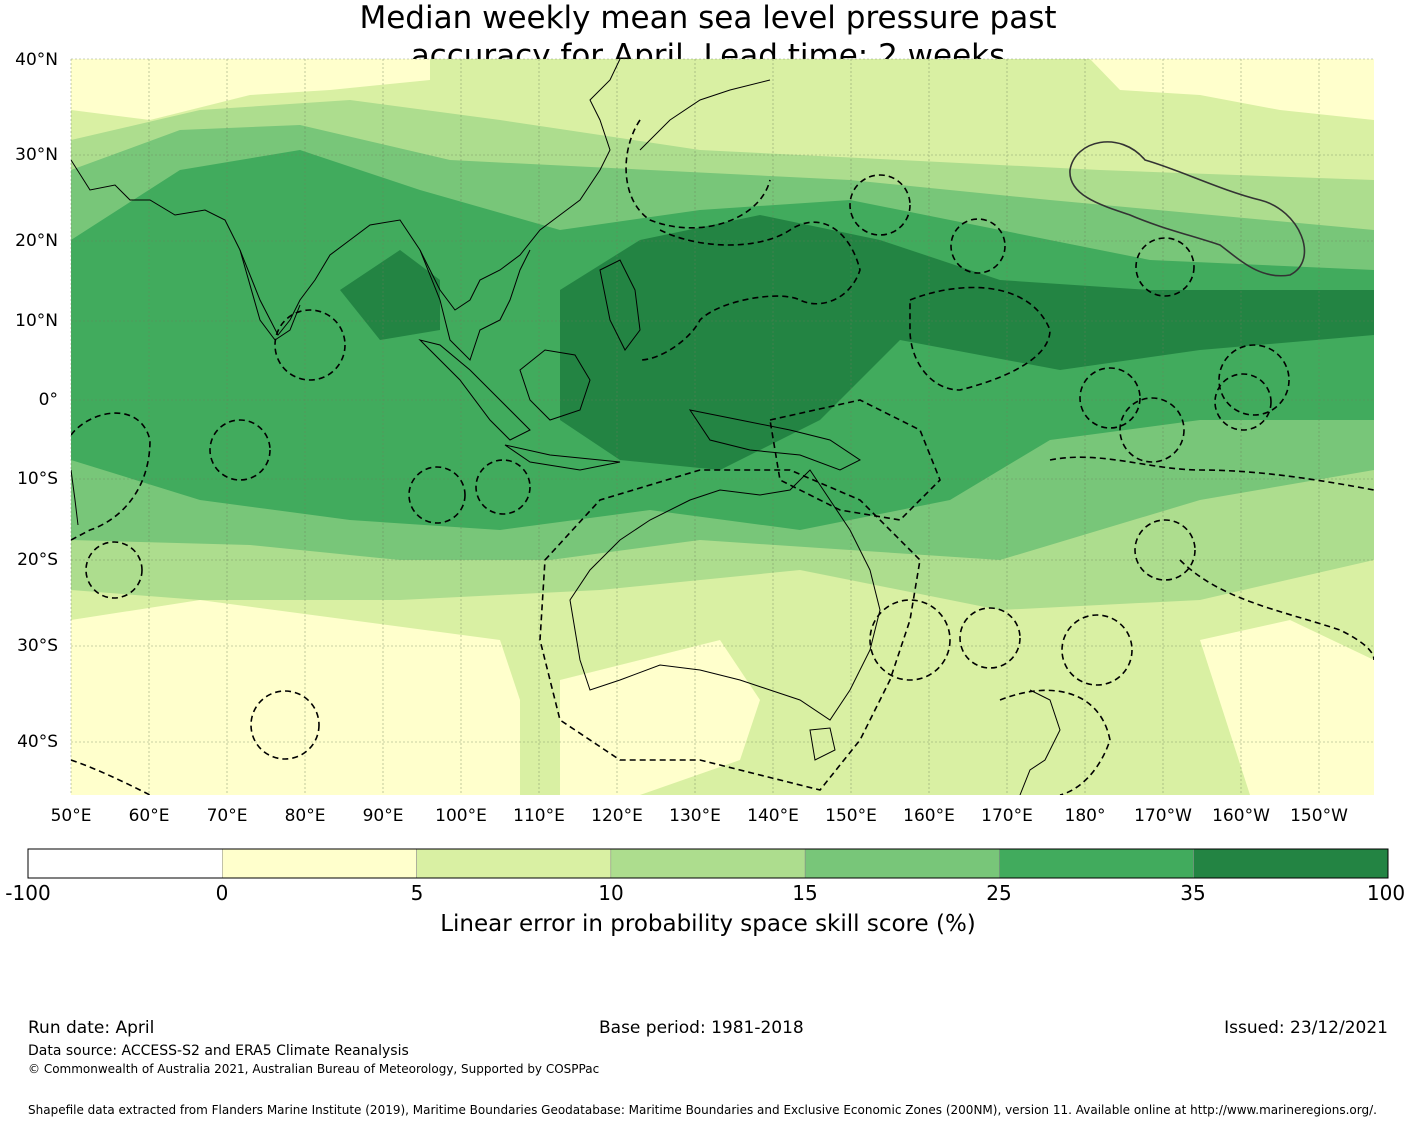 The width and height of the screenshot is (1416, 1125). Describe the element at coordinates (36, 60) in the screenshot. I see `lat-label: 40°N` at that location.